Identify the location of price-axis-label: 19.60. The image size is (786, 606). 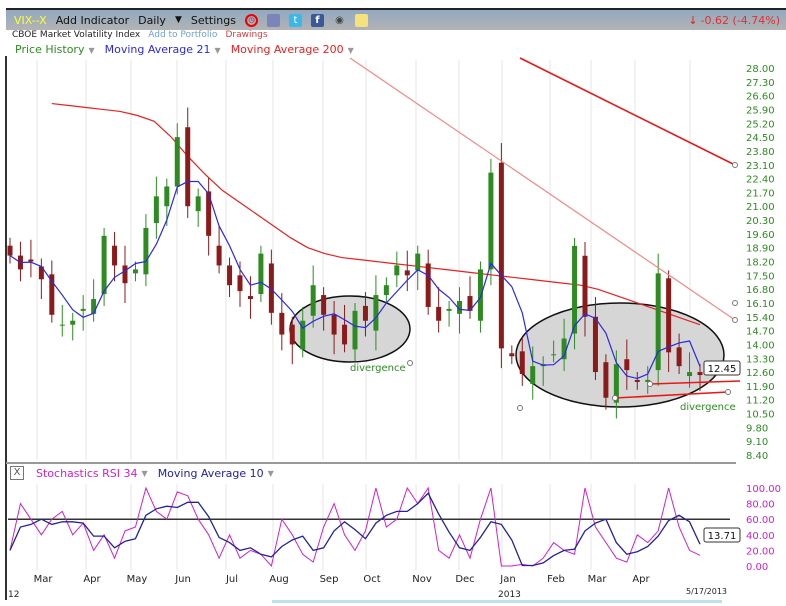
(760, 235).